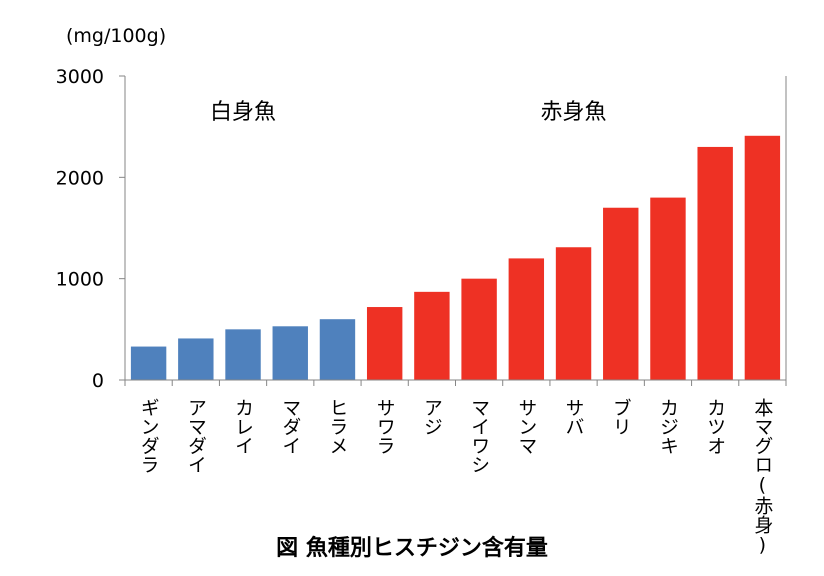 The height and width of the screenshot is (576, 824). I want to click on chart-caption: 図 魚種別ヒスチジン含有量, so click(412, 548).